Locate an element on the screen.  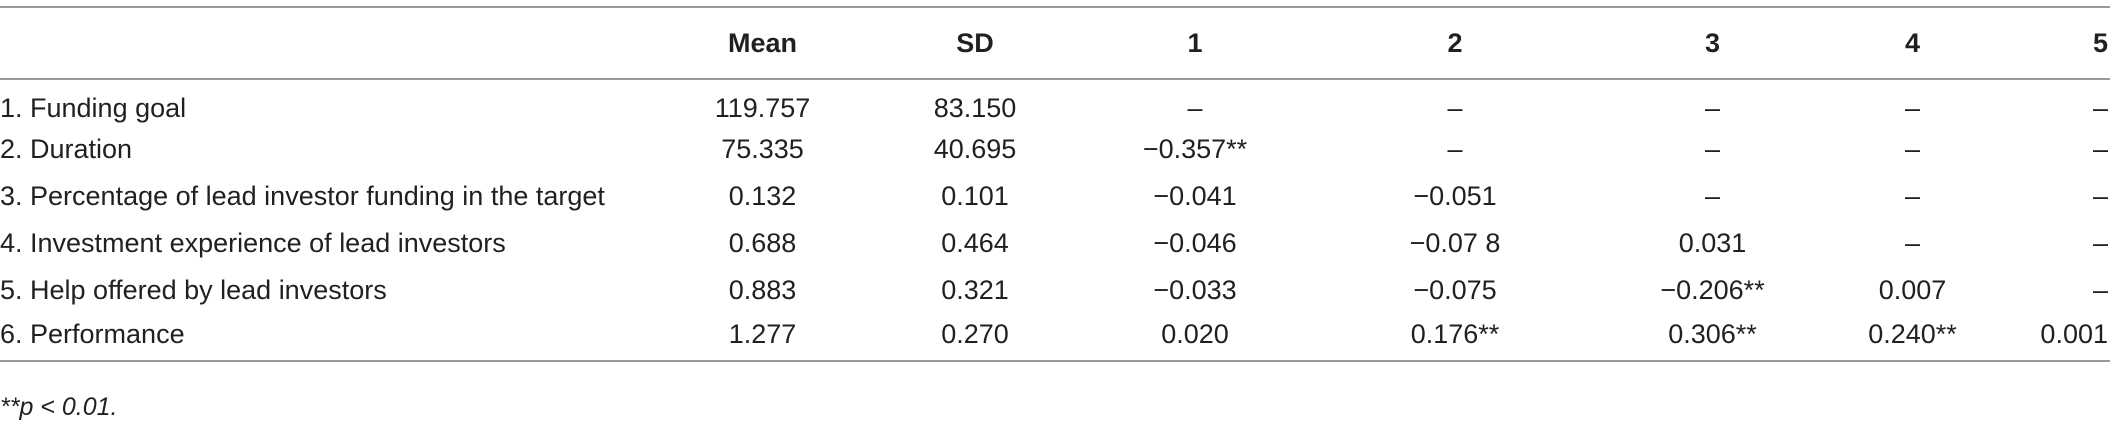
cell-2: −0.075 is located at coordinates (1455, 290).